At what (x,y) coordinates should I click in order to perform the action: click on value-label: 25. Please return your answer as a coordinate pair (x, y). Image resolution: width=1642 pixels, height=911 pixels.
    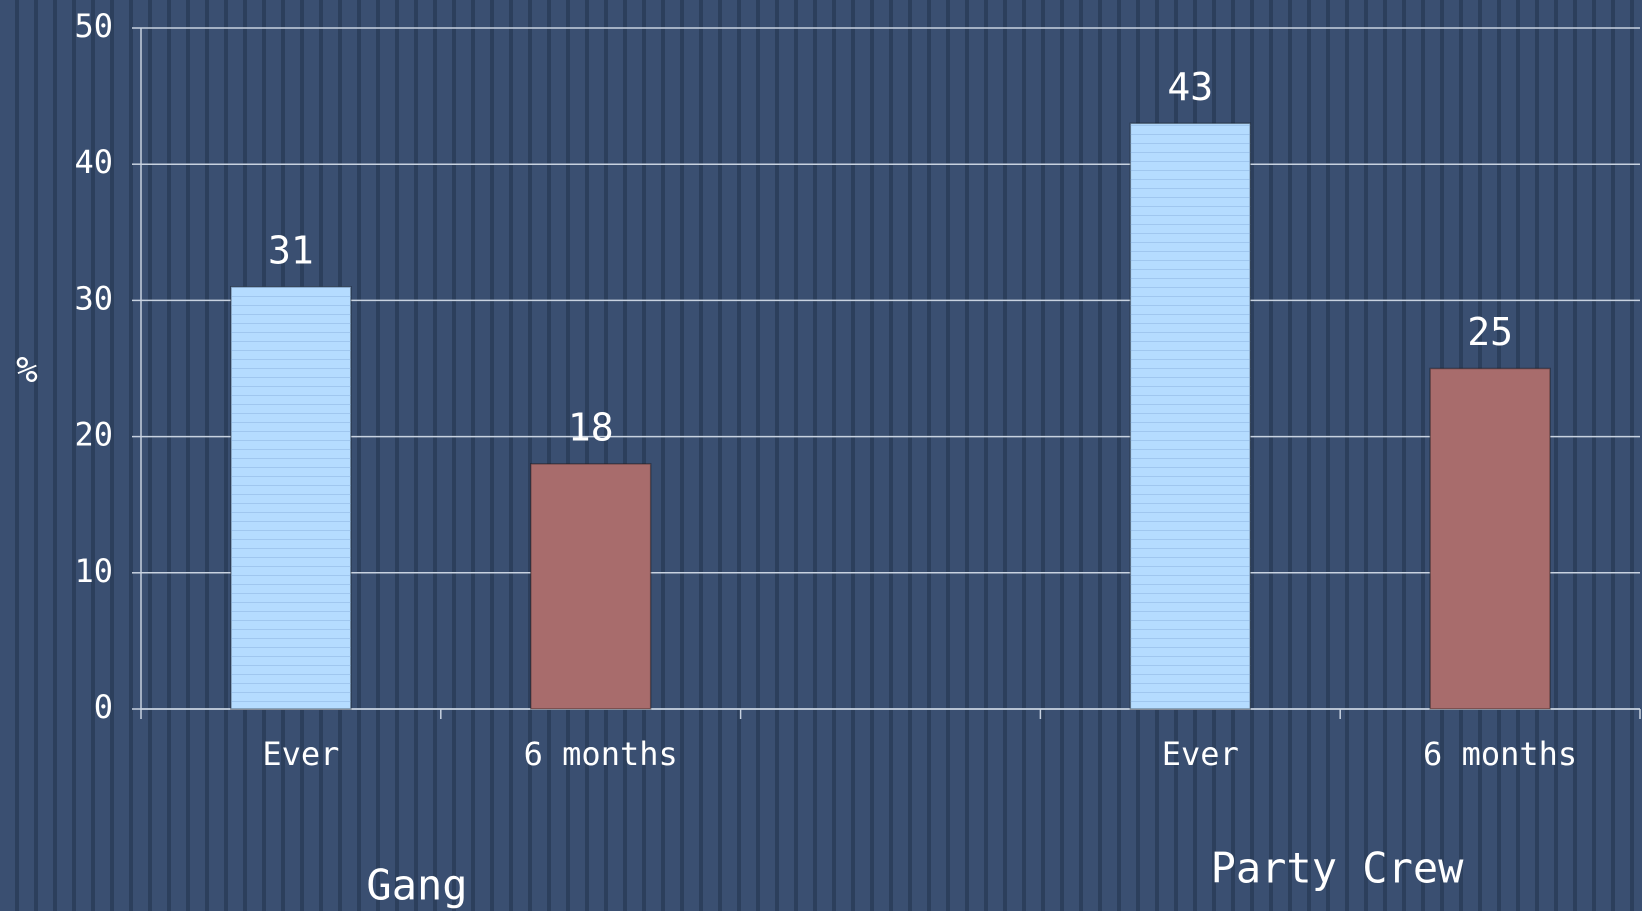
    Looking at the image, I should click on (1490, 332).